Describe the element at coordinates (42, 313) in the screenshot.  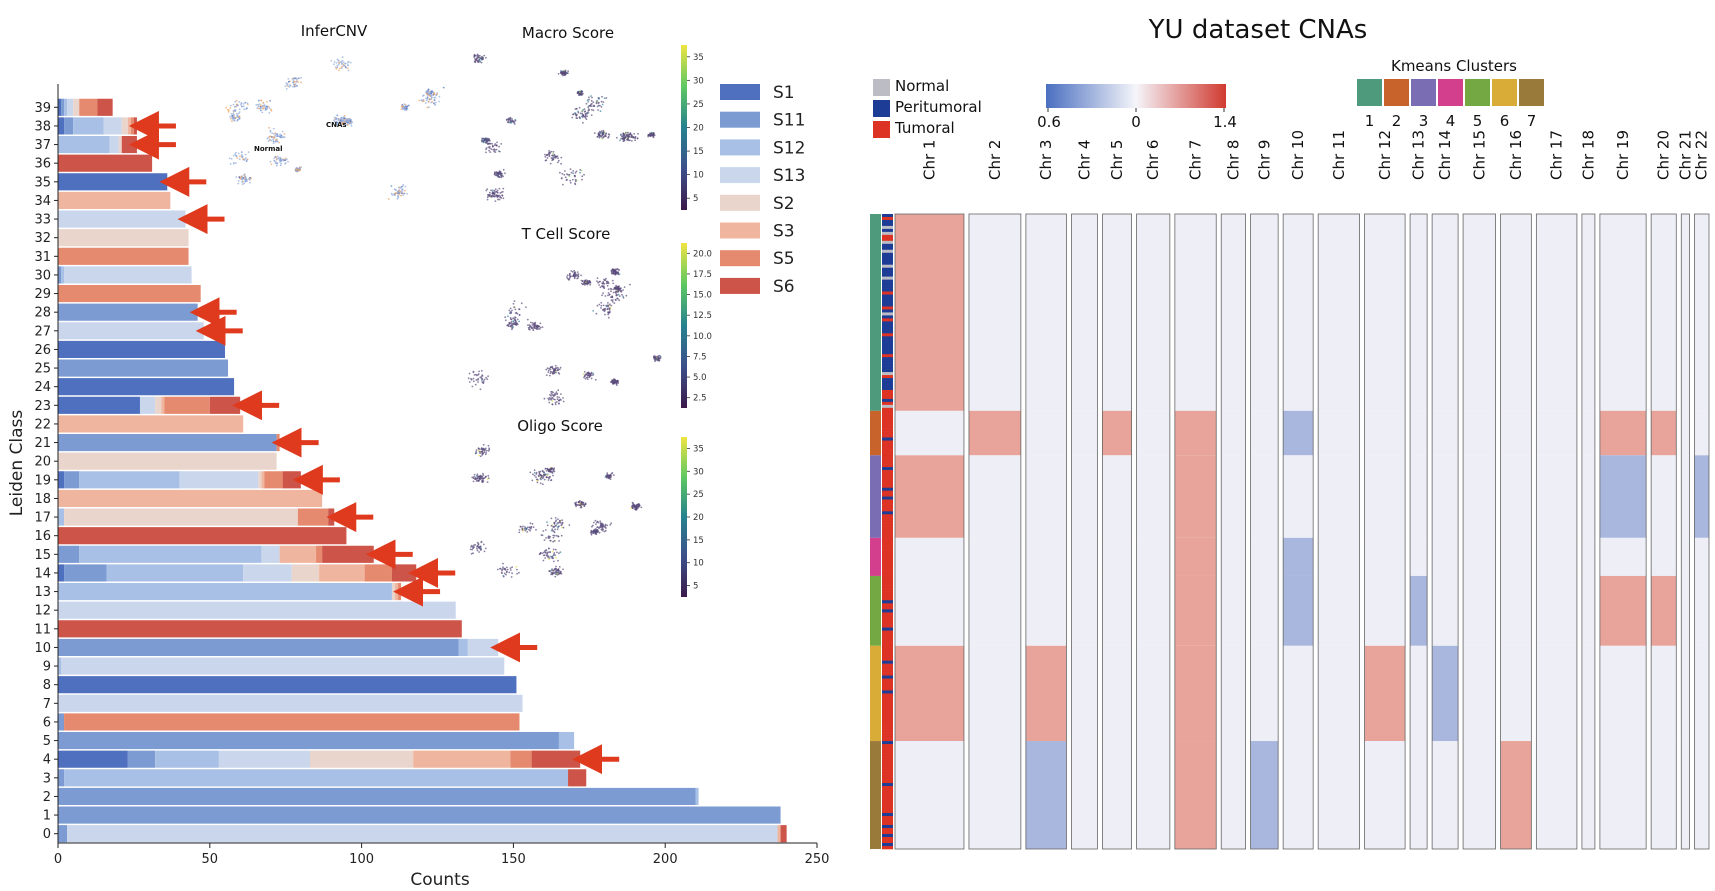
I see `y-tick-label: 28` at that location.